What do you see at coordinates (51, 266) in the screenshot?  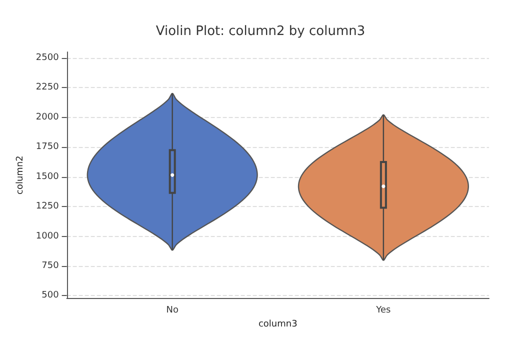 I see `y-tick-label: 750` at bounding box center [51, 266].